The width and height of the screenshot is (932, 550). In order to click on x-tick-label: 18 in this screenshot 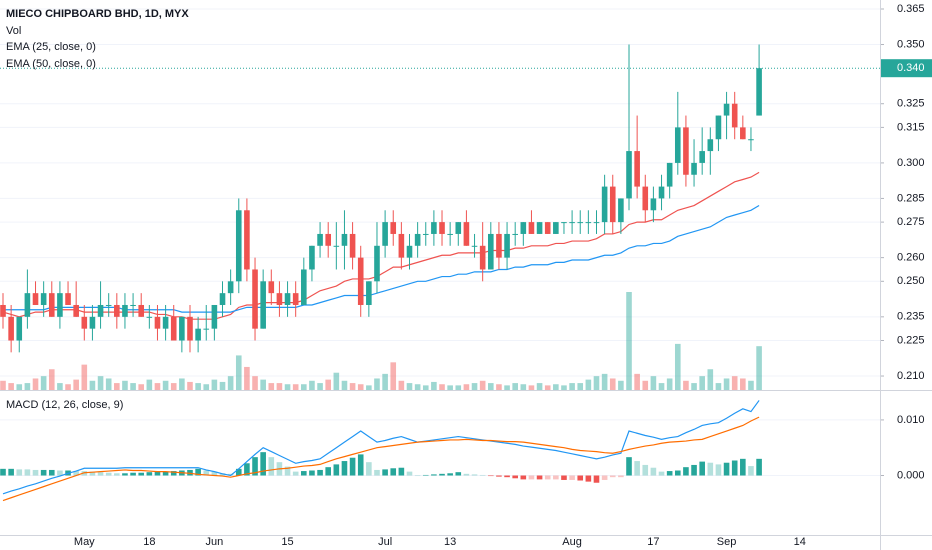, I will do `click(149, 542)`.